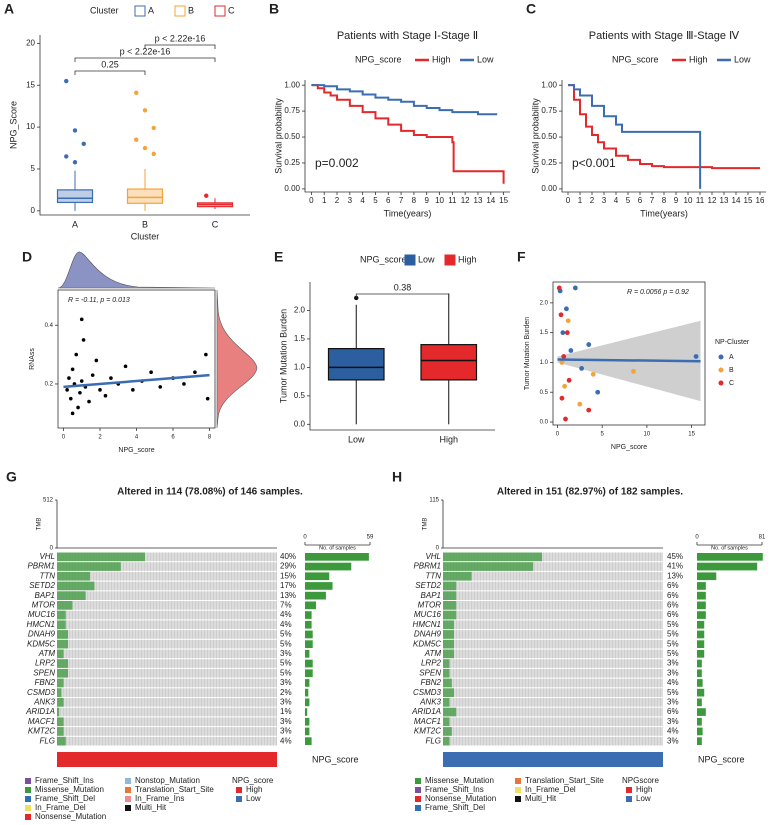  I want to click on x-axis-label: NPG_score, so click(136, 450).